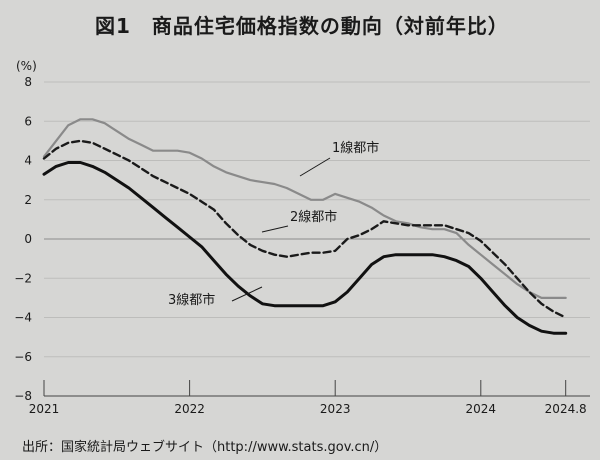  What do you see at coordinates (335, 409) in the screenshot?
I see `x-tick-label: 2023` at bounding box center [335, 409].